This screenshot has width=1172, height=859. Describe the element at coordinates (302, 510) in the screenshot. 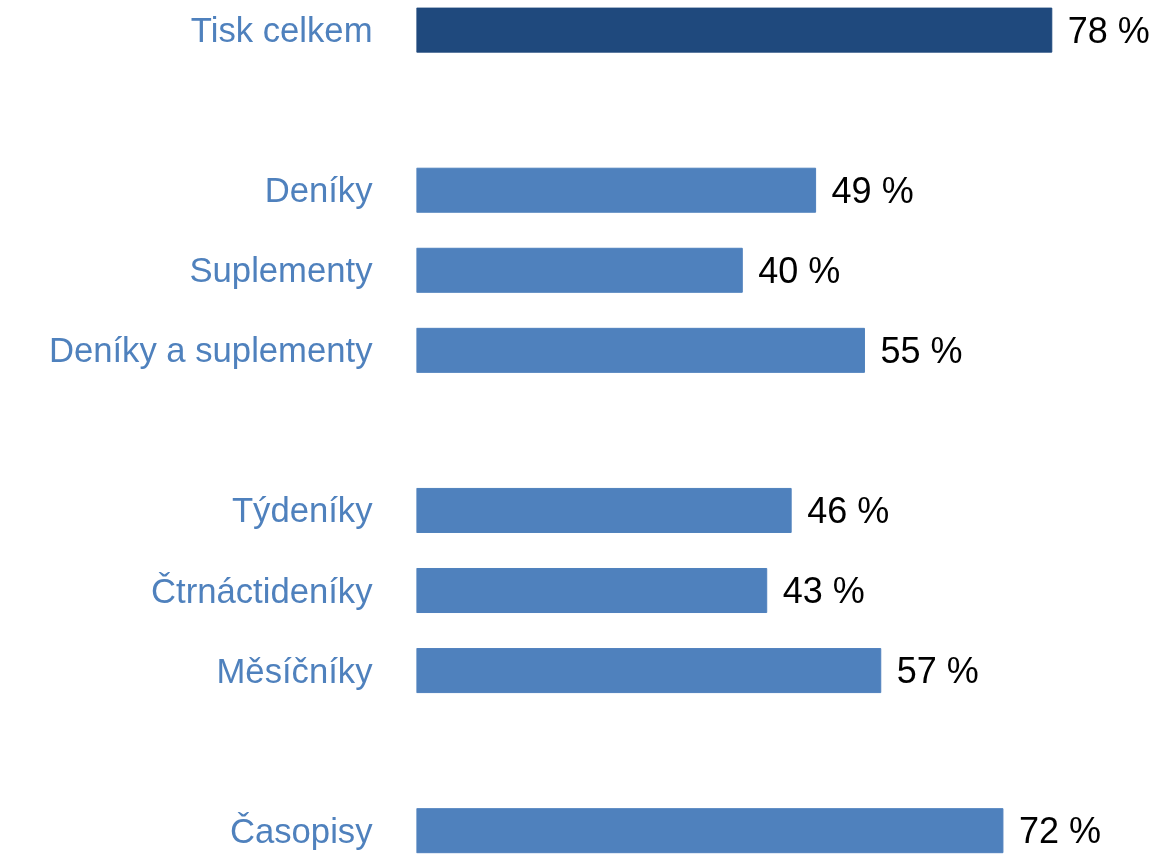

I see `y-tick-label: Týdeníky` at that location.